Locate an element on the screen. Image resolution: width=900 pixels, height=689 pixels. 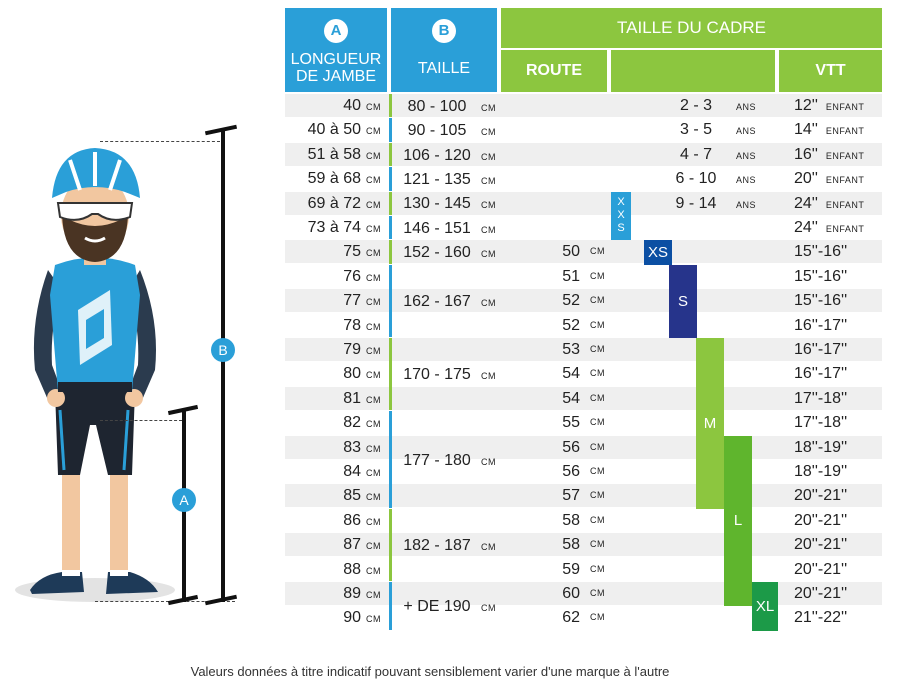
route-size-value: 56 is located at coordinates (571, 447).